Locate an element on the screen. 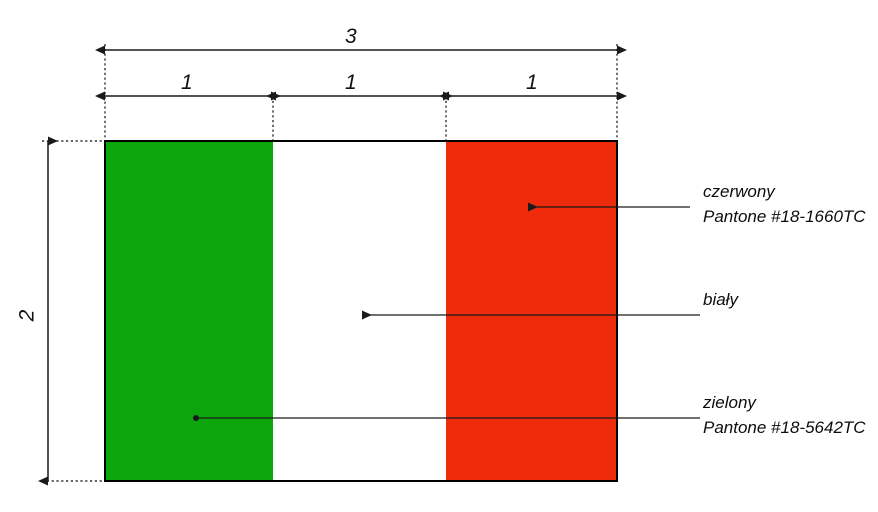 This screenshot has height=512, width=878. callout-white: biały is located at coordinates (720, 300).